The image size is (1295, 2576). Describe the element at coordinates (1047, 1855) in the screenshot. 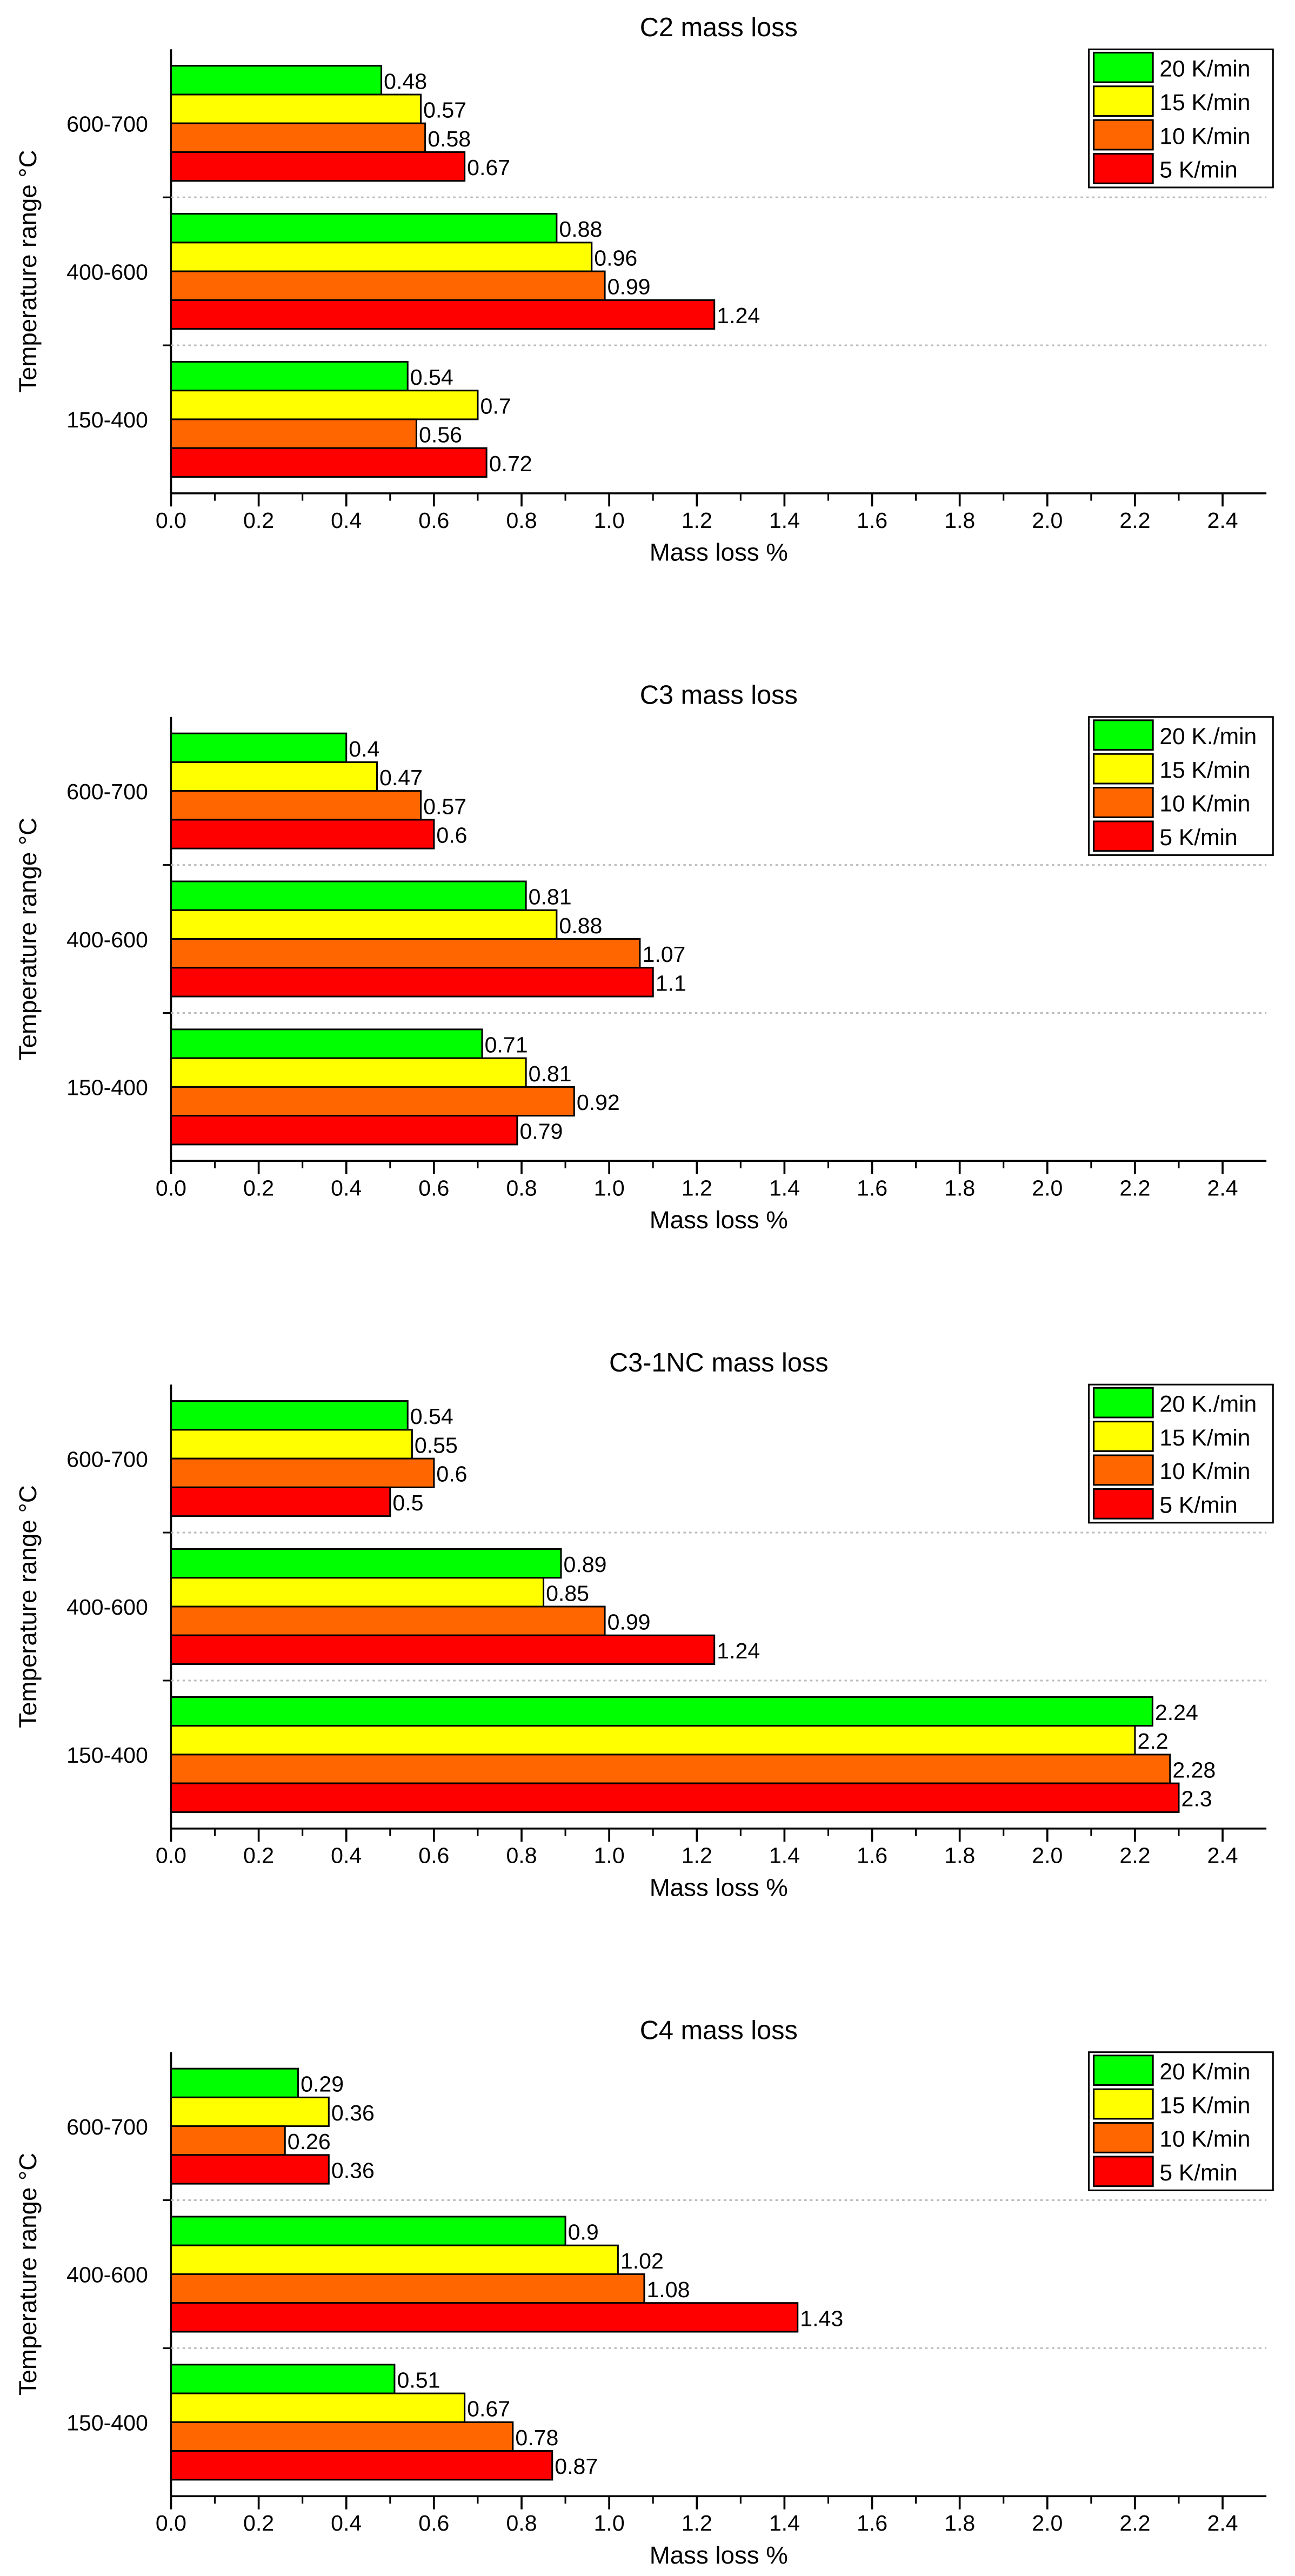

I see `x-tick-label: 2.0` at that location.